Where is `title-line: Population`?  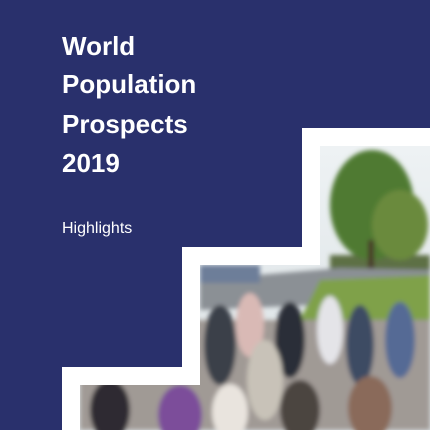
title-line: Population is located at coordinates (129, 84).